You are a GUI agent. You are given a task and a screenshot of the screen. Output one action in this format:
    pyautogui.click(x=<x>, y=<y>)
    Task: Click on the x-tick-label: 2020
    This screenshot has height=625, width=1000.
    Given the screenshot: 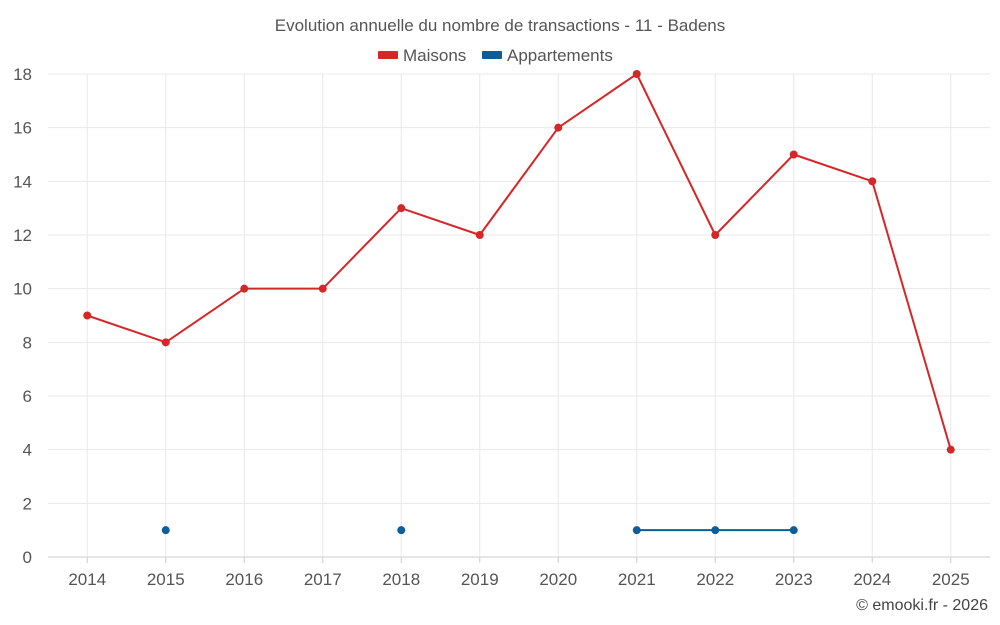 What is the action you would take?
    pyautogui.click(x=558, y=579)
    